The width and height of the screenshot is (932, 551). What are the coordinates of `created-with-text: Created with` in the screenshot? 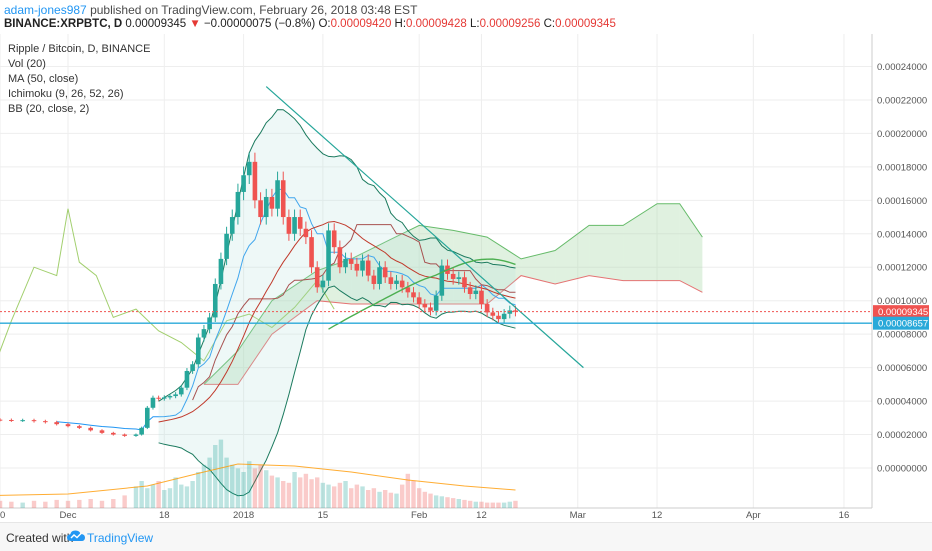 It's located at (40, 538).